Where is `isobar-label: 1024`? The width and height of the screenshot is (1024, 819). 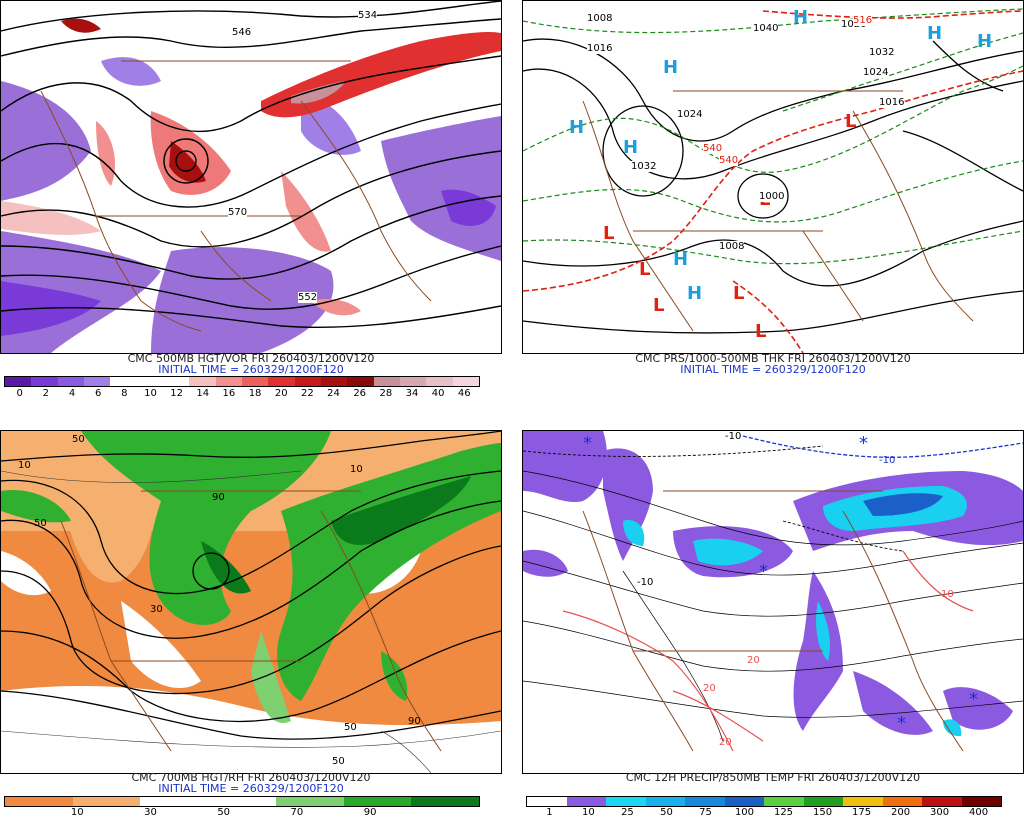
isobar-label: 1024 is located at coordinates (690, 114).